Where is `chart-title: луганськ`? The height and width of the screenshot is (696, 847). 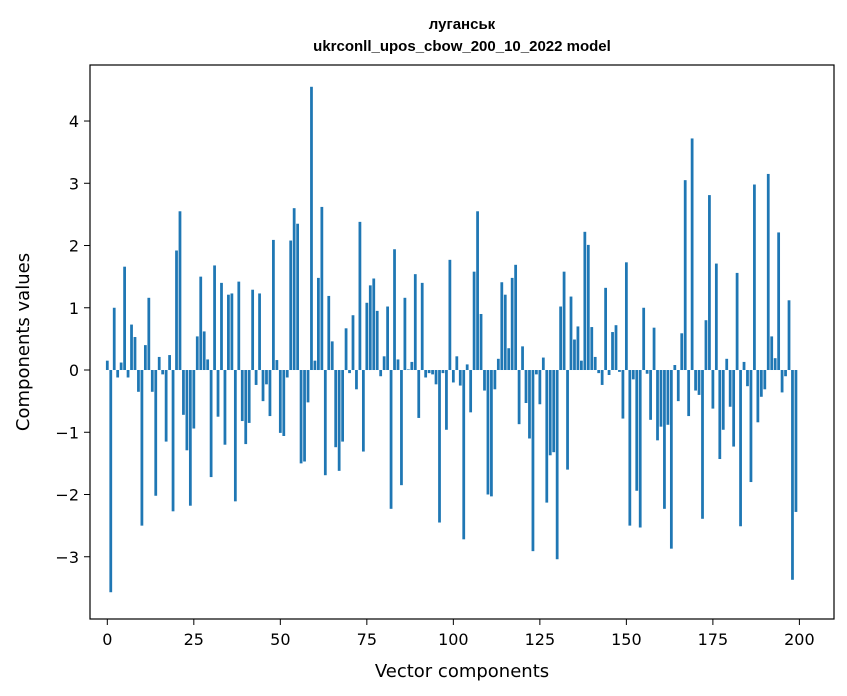 chart-title: луганськ is located at coordinates (462, 24).